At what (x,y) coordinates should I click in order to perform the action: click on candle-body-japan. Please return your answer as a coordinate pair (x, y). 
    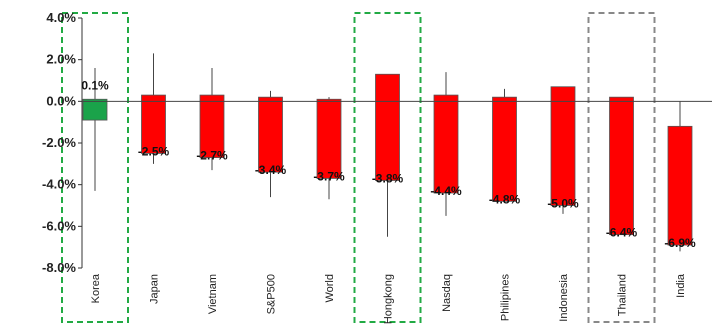
    Looking at the image, I should click on (153, 124).